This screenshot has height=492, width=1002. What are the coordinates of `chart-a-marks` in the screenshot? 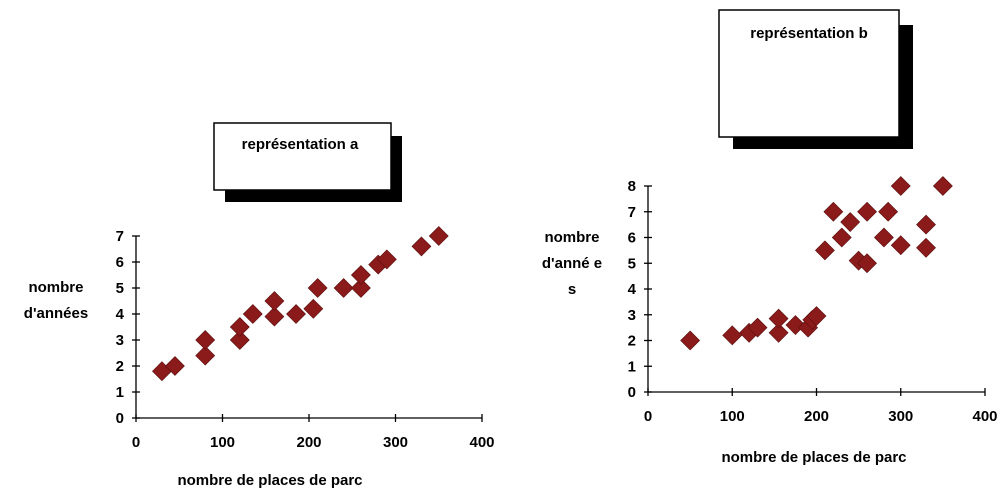 It's located at (300, 304).